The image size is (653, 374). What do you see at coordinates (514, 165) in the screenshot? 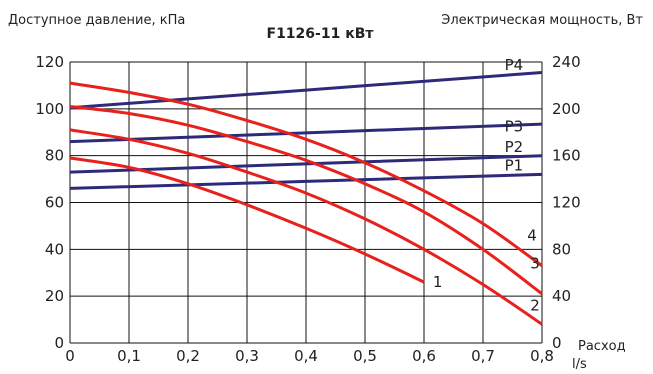
I see `power-line-label: P1` at bounding box center [514, 165].